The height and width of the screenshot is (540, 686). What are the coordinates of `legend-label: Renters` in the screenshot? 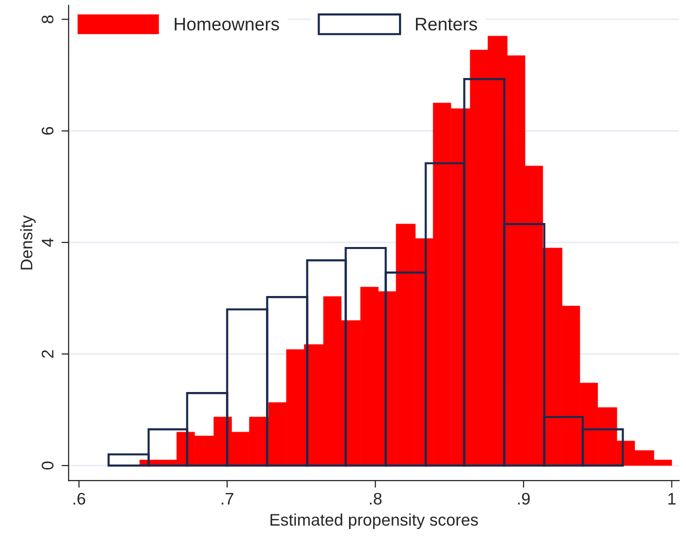 It's located at (447, 24).